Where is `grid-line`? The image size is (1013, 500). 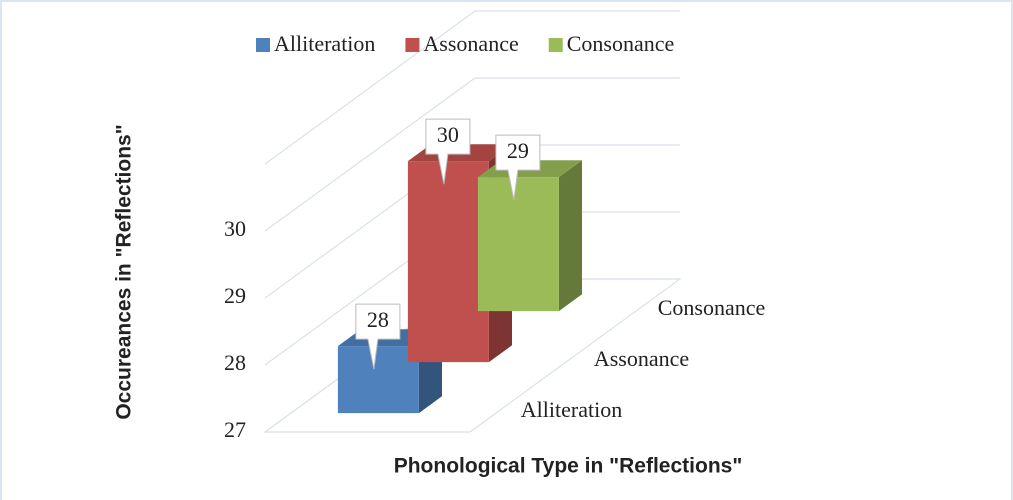 grid-line is located at coordinates (472, 154).